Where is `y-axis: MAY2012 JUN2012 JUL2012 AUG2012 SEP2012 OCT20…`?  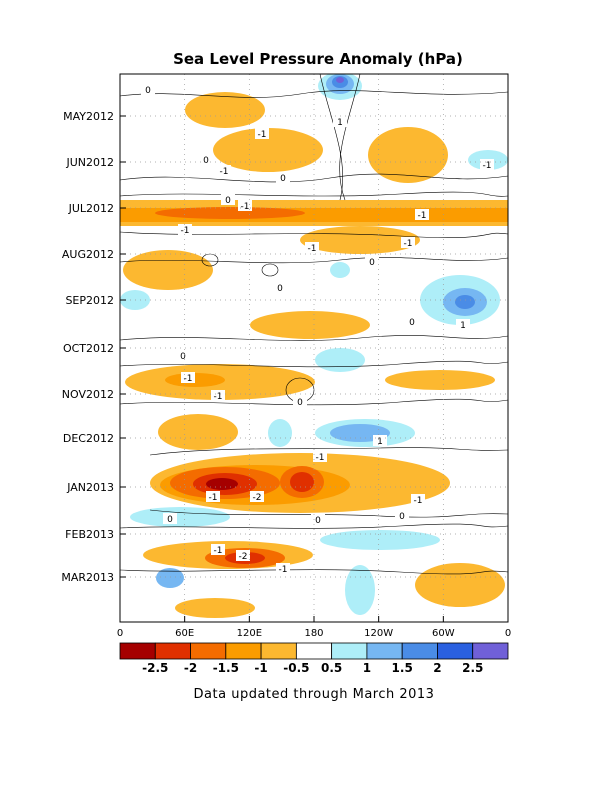
y-axis: MAY2012 JUN2012 JUL2012 AUG2012 SEP2012 OCT20… is located at coordinates (93, 347).